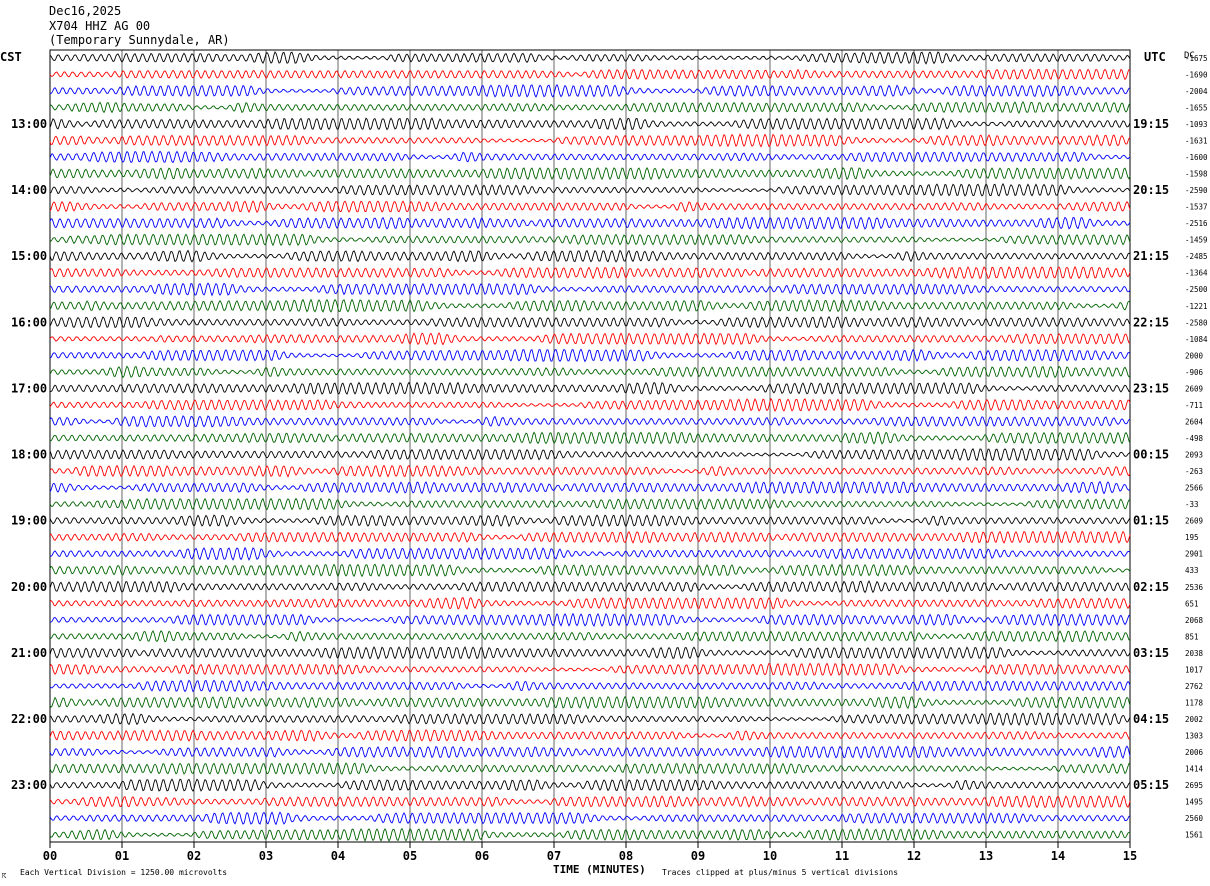 The width and height of the screenshot is (1210, 886). What do you see at coordinates (1194, 702) in the screenshot?
I see `dc-offset-label: 1178` at bounding box center [1194, 702].